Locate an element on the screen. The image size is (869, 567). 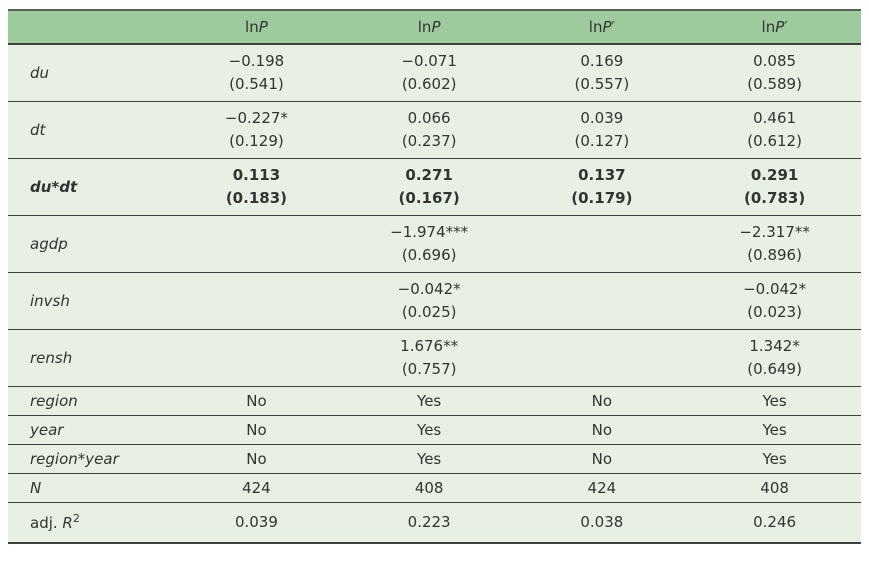
std-error: (0.541) is located at coordinates (256, 84).